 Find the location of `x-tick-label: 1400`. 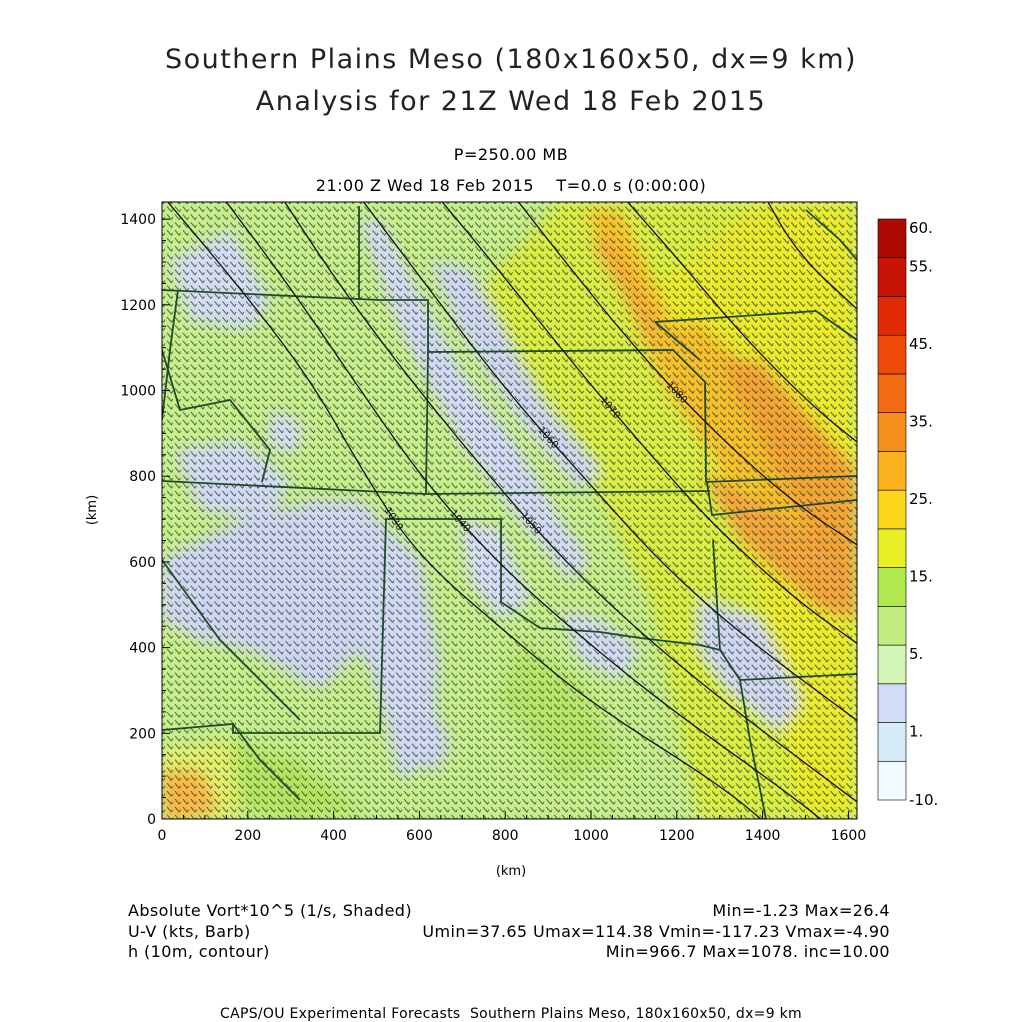

x-tick-label: 1400 is located at coordinates (763, 836).